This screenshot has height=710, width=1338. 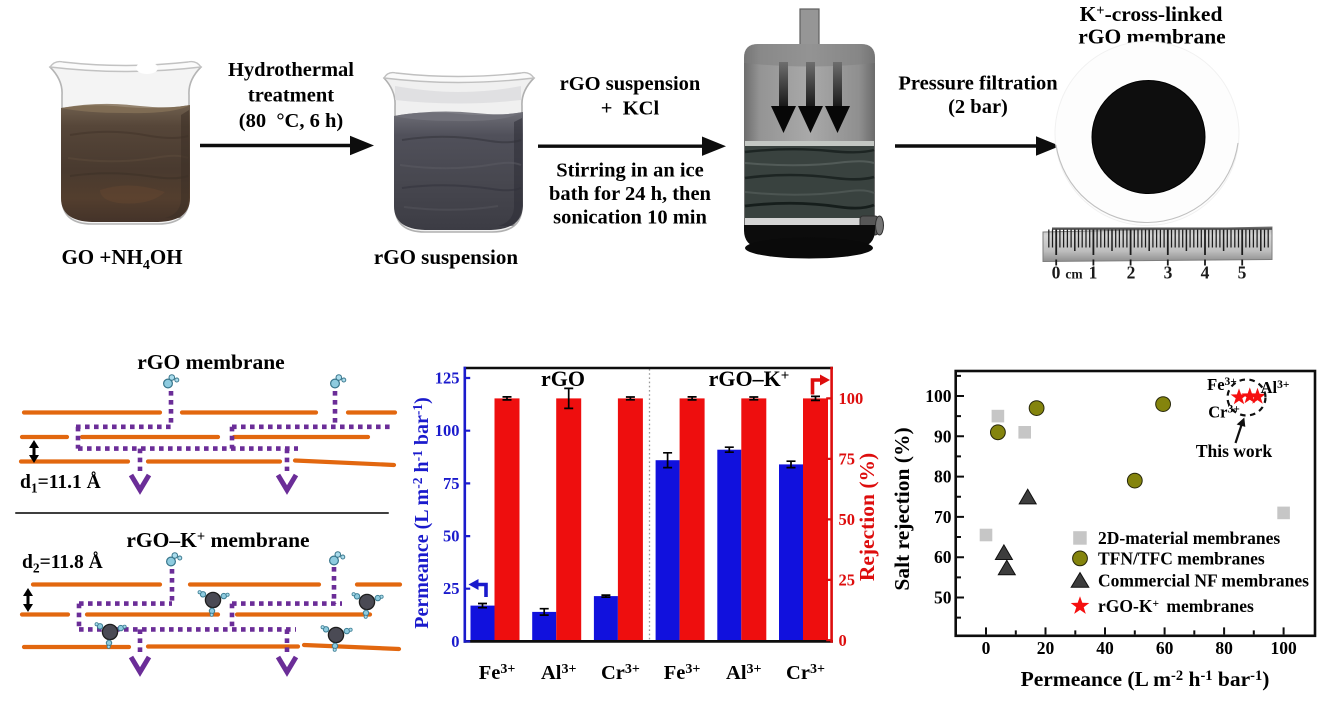 I want to click on svg-text: treatment, so click(x=291, y=96).